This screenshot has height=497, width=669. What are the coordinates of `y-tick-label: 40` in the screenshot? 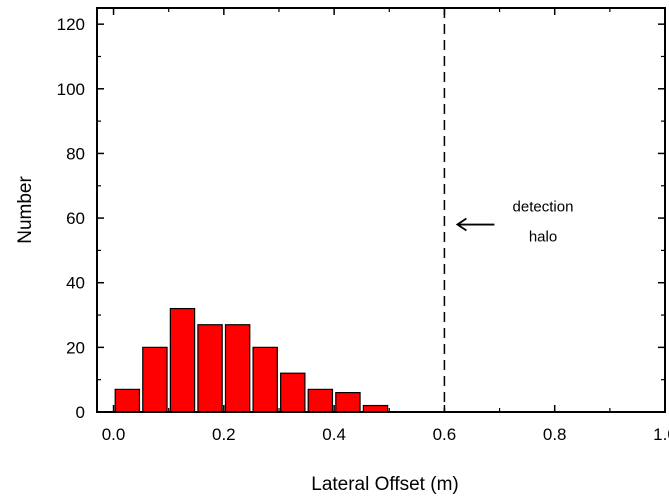 It's located at (75, 283).